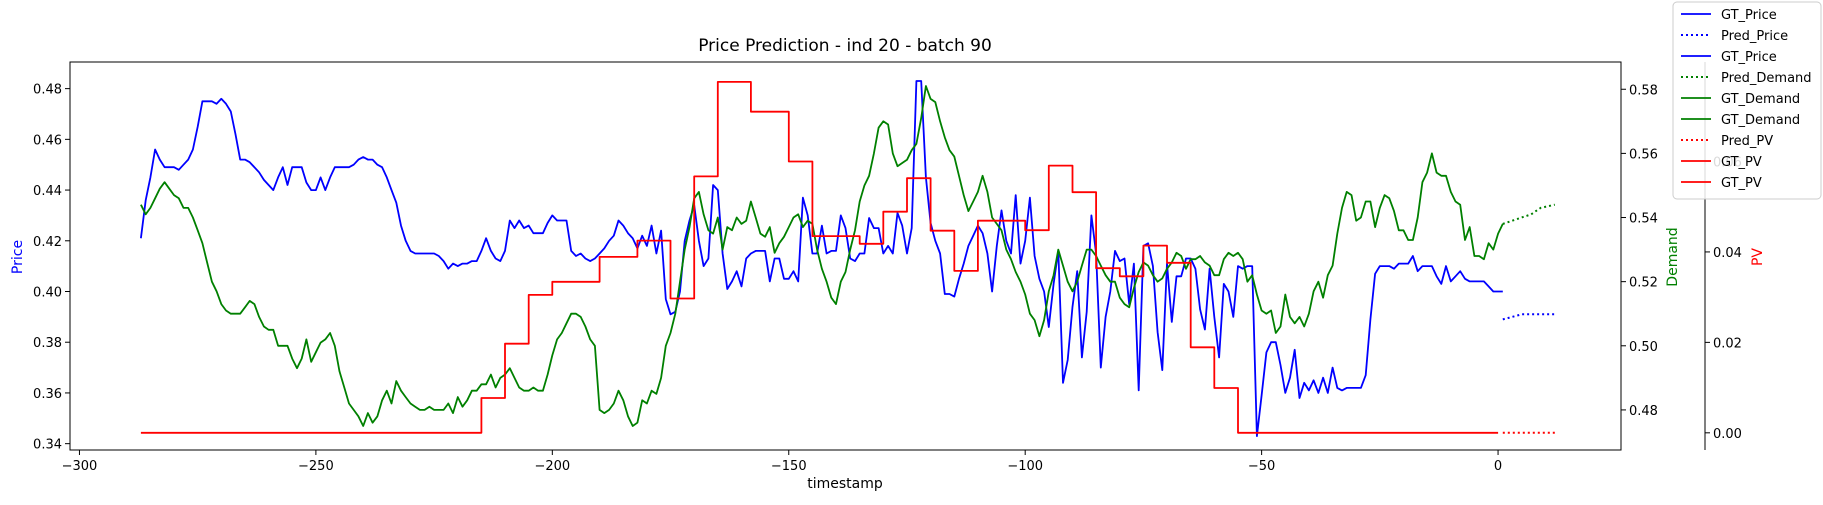 Image resolution: width=1823 pixels, height=505 pixels. What do you see at coordinates (1643, 90) in the screenshot?
I see `demand-tick-label: 0.58` at bounding box center [1643, 90].